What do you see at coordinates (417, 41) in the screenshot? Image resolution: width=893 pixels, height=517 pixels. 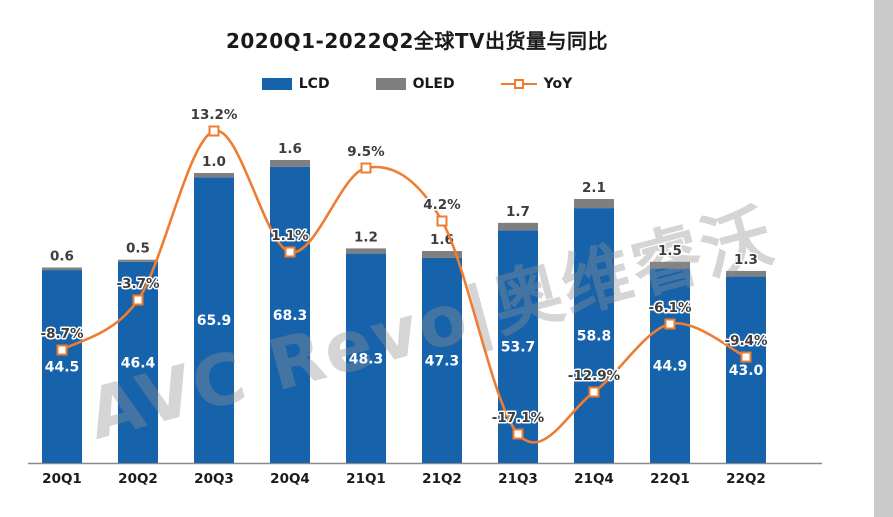 I see `chart-title: 2020Q1-2022Q2全球TV出货量与同比` at bounding box center [417, 41].